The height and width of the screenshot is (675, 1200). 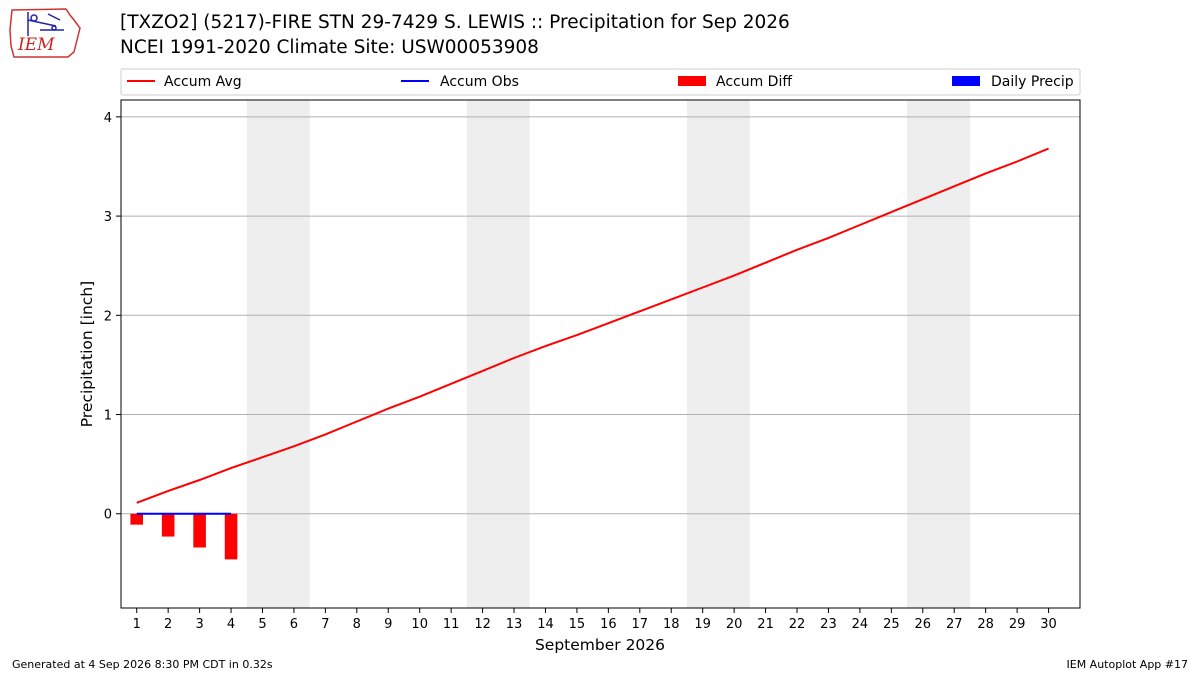 I want to click on x-tick-label-22: 22, so click(x=797, y=624).